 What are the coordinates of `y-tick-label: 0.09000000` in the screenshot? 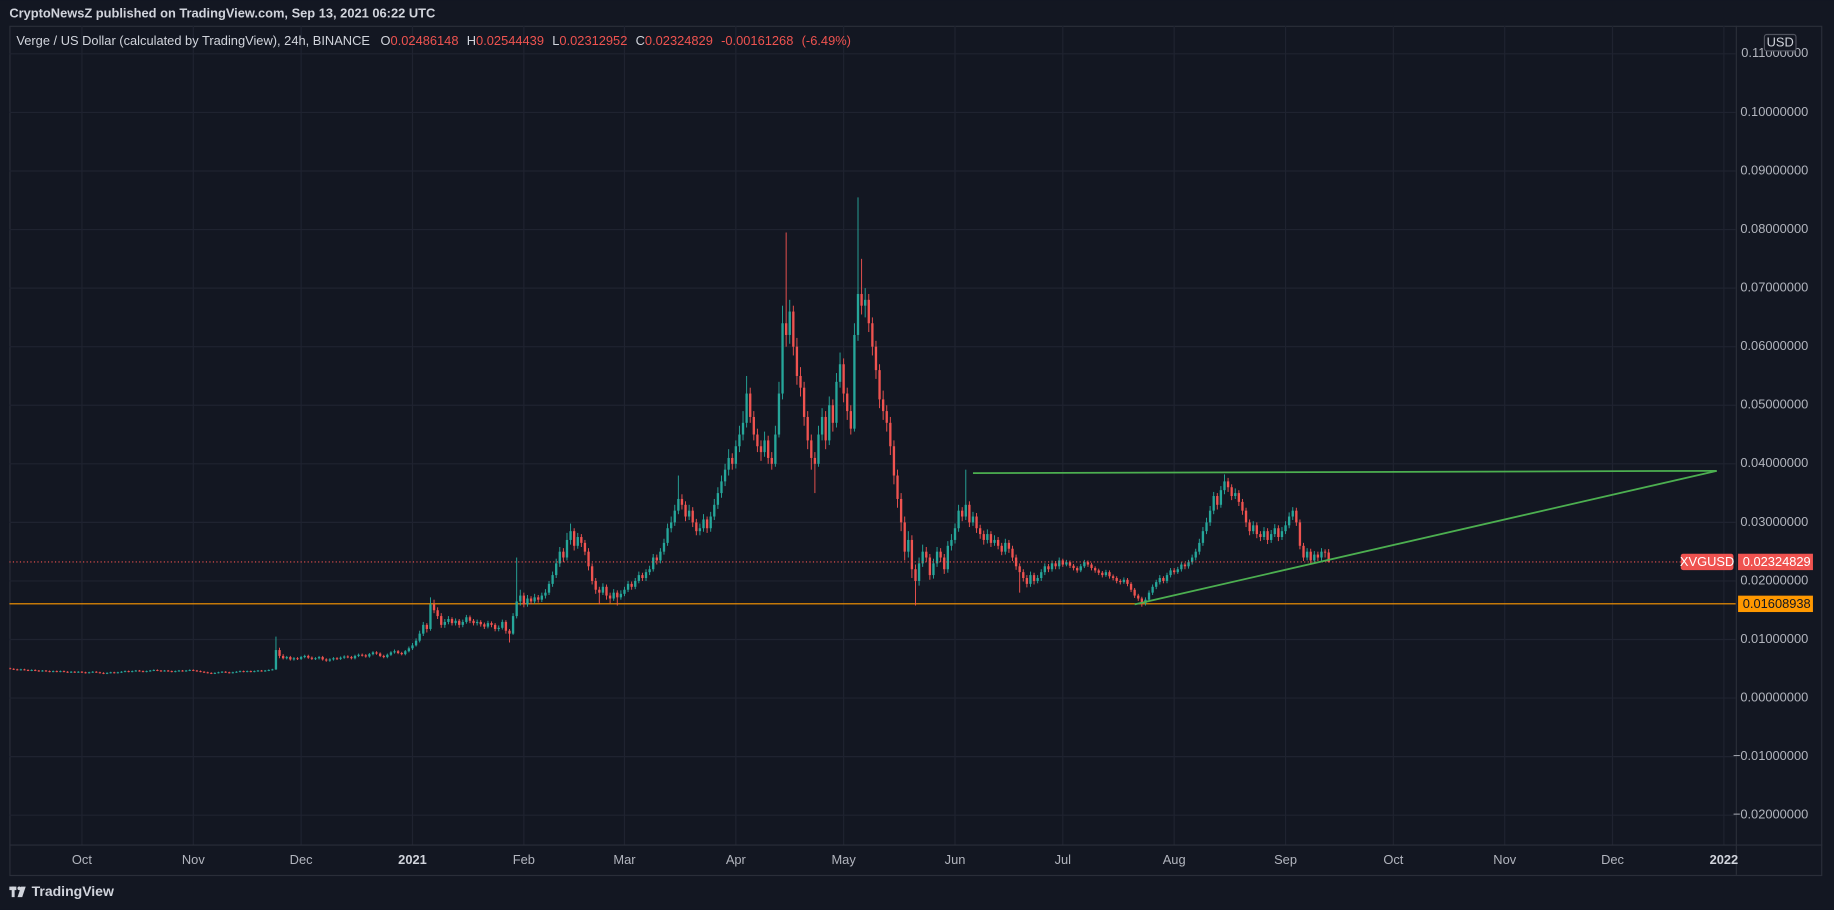 It's located at (1774, 169).